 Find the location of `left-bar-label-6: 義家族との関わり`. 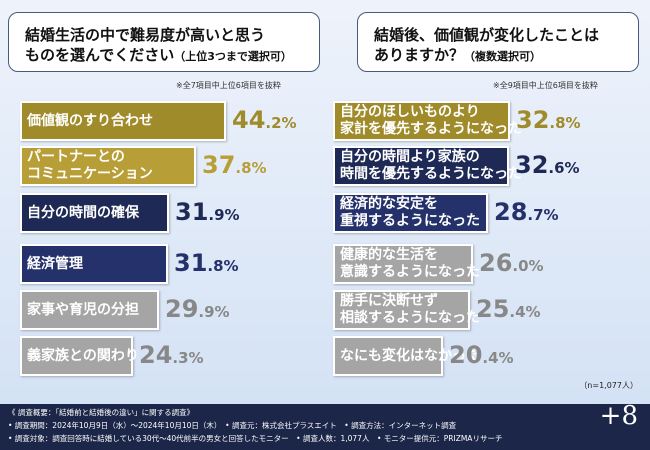

left-bar-label-6: 義家族との関わり is located at coordinates (83, 356).